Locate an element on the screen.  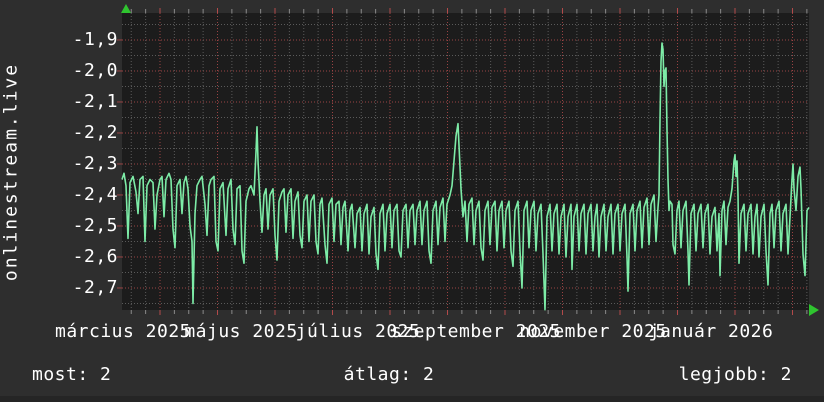
y-axis-label: -2,0 is located at coordinates (95, 70).